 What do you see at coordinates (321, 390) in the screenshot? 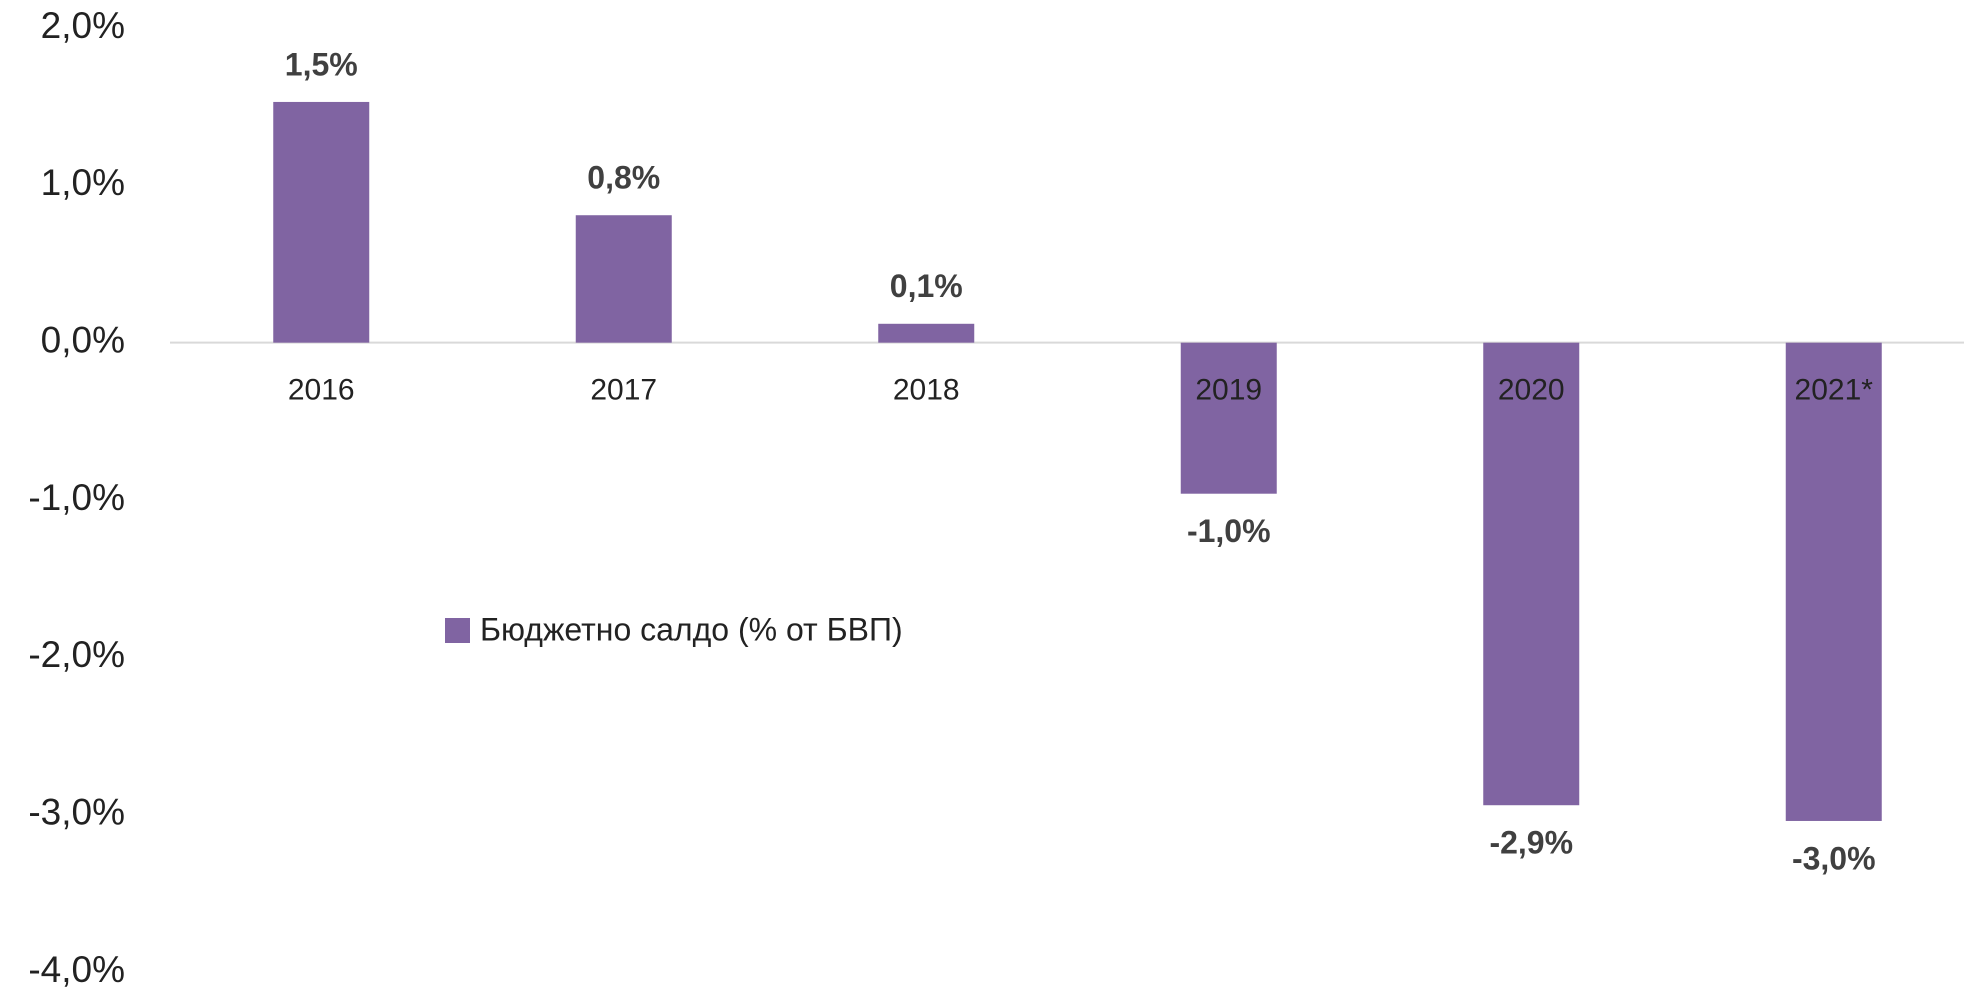
I see `x-tick-label: 2016` at bounding box center [321, 390].